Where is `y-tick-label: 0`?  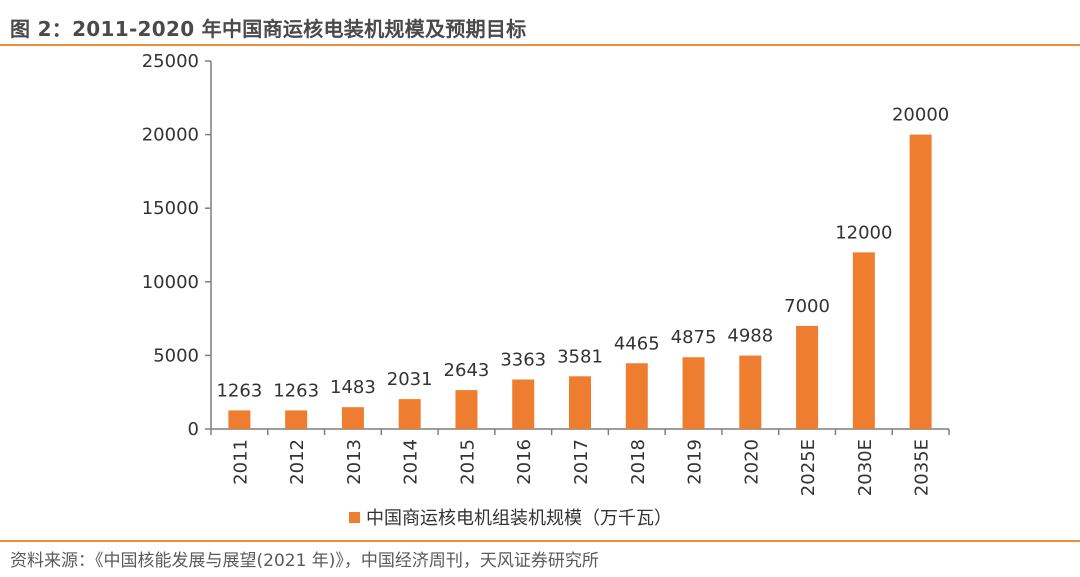 y-tick-label: 0 is located at coordinates (193, 429).